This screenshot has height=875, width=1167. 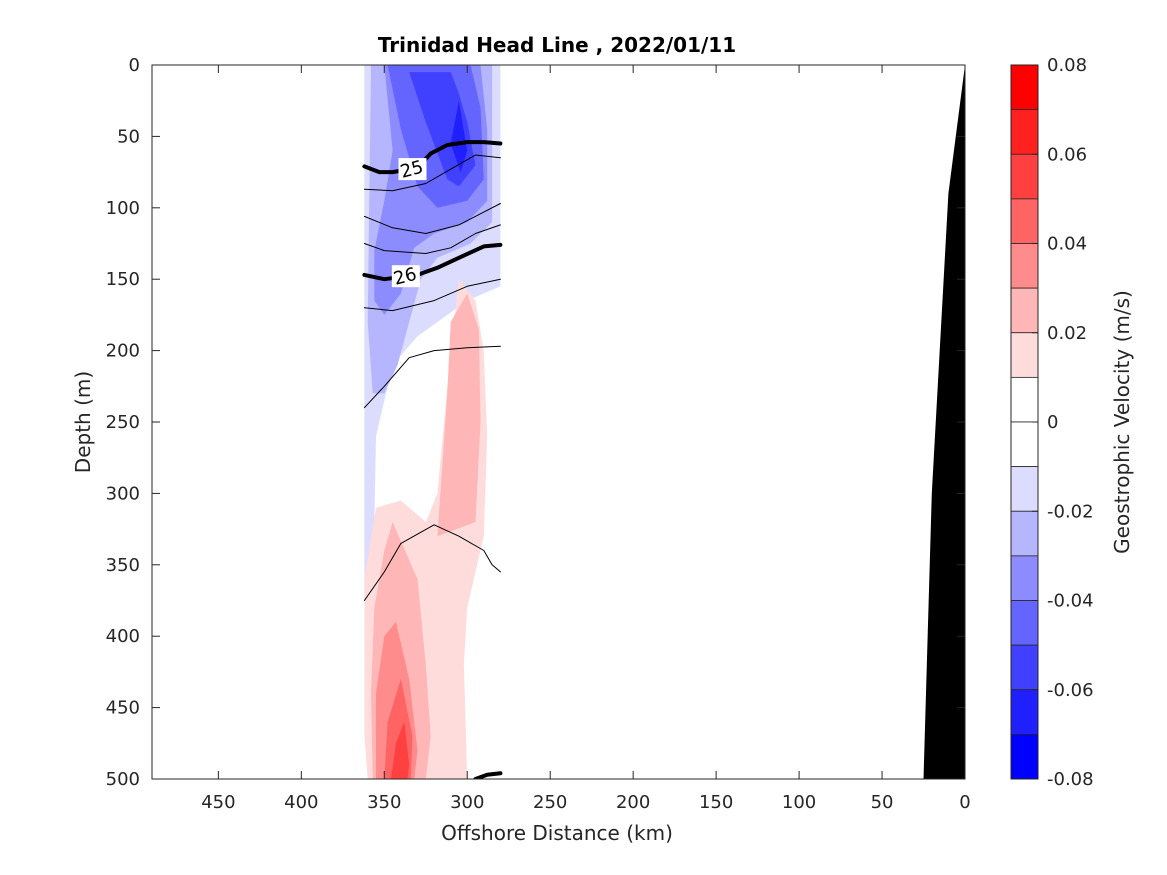 I want to click on density-contour-layer, so click(x=432, y=459).